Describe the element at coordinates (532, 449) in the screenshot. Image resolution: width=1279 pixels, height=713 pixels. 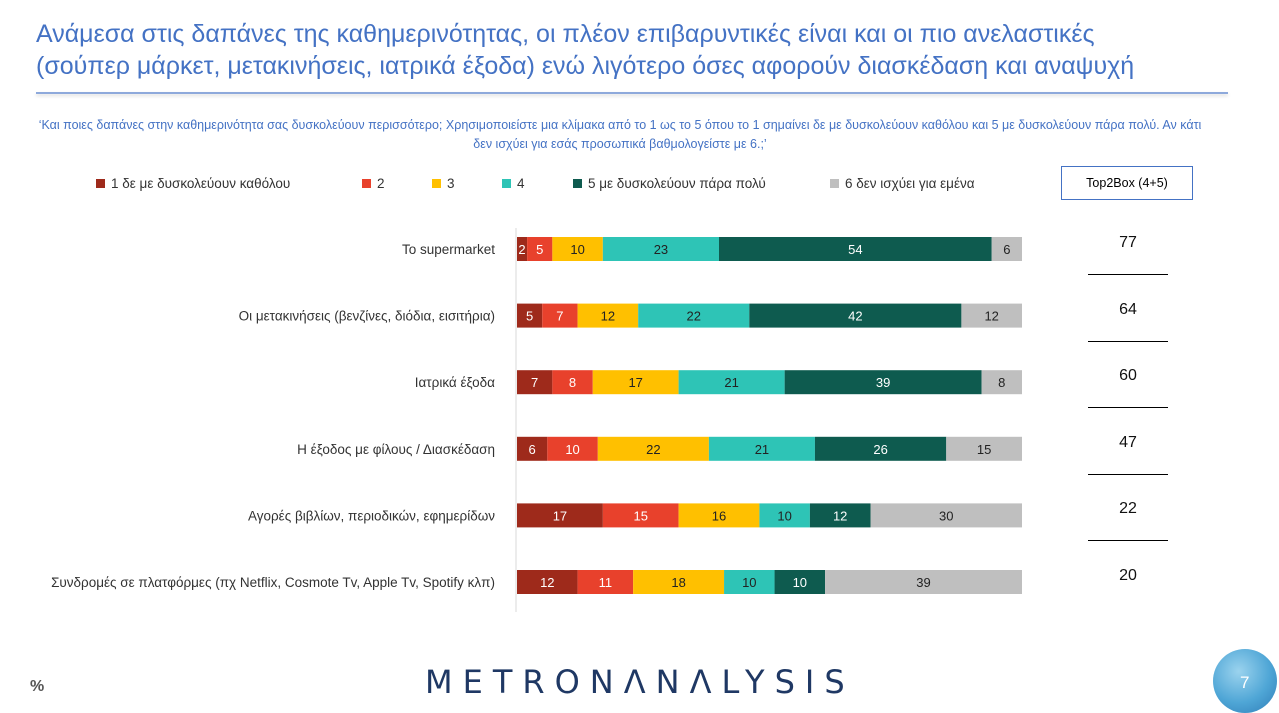
I see `data-label: 6` at that location.